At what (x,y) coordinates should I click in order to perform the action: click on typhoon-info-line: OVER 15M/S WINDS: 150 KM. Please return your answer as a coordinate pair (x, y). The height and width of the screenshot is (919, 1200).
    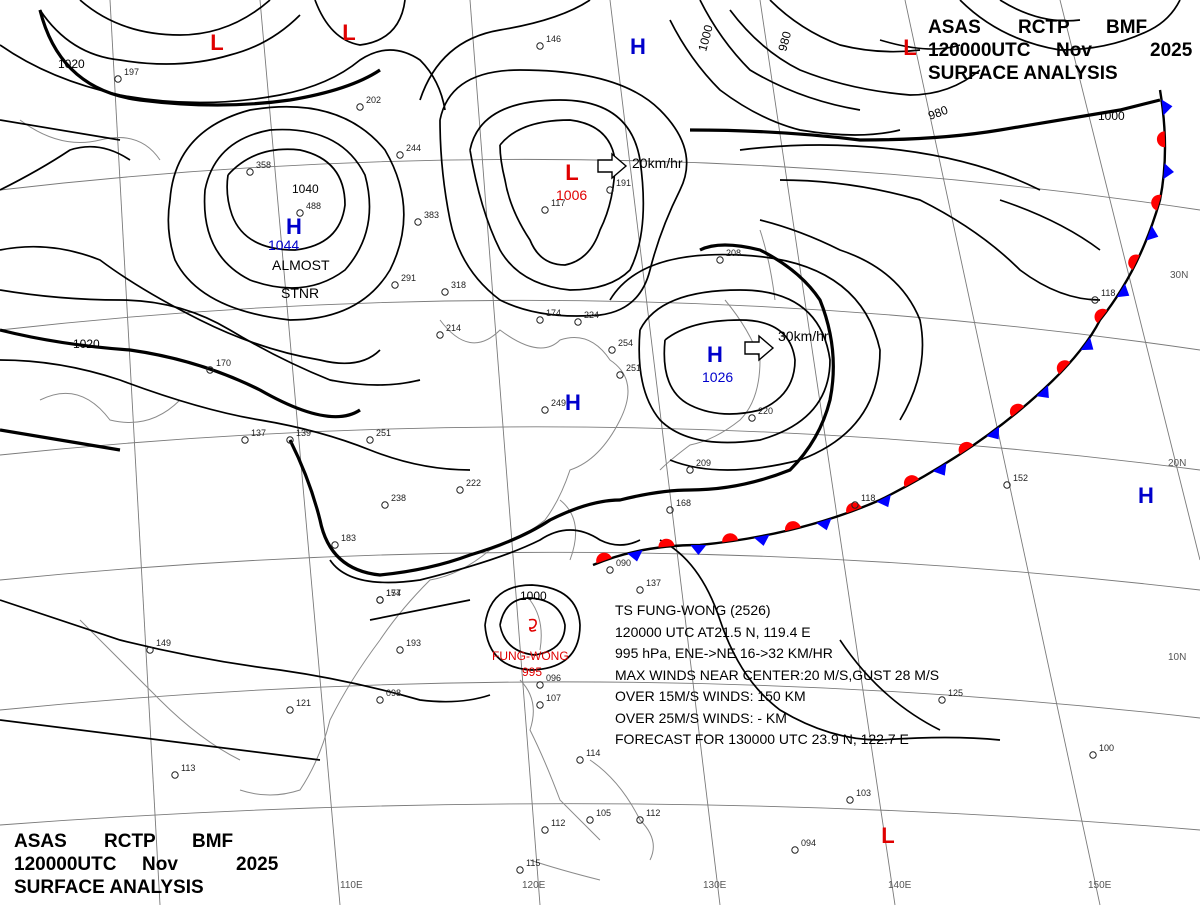
    Looking at the image, I should click on (710, 696).